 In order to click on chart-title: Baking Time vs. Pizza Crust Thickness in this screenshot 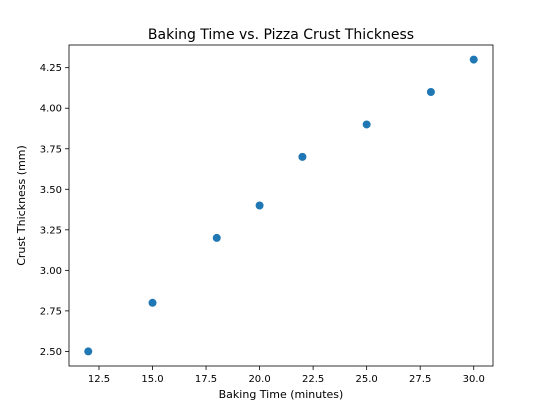, I will do `click(281, 35)`.